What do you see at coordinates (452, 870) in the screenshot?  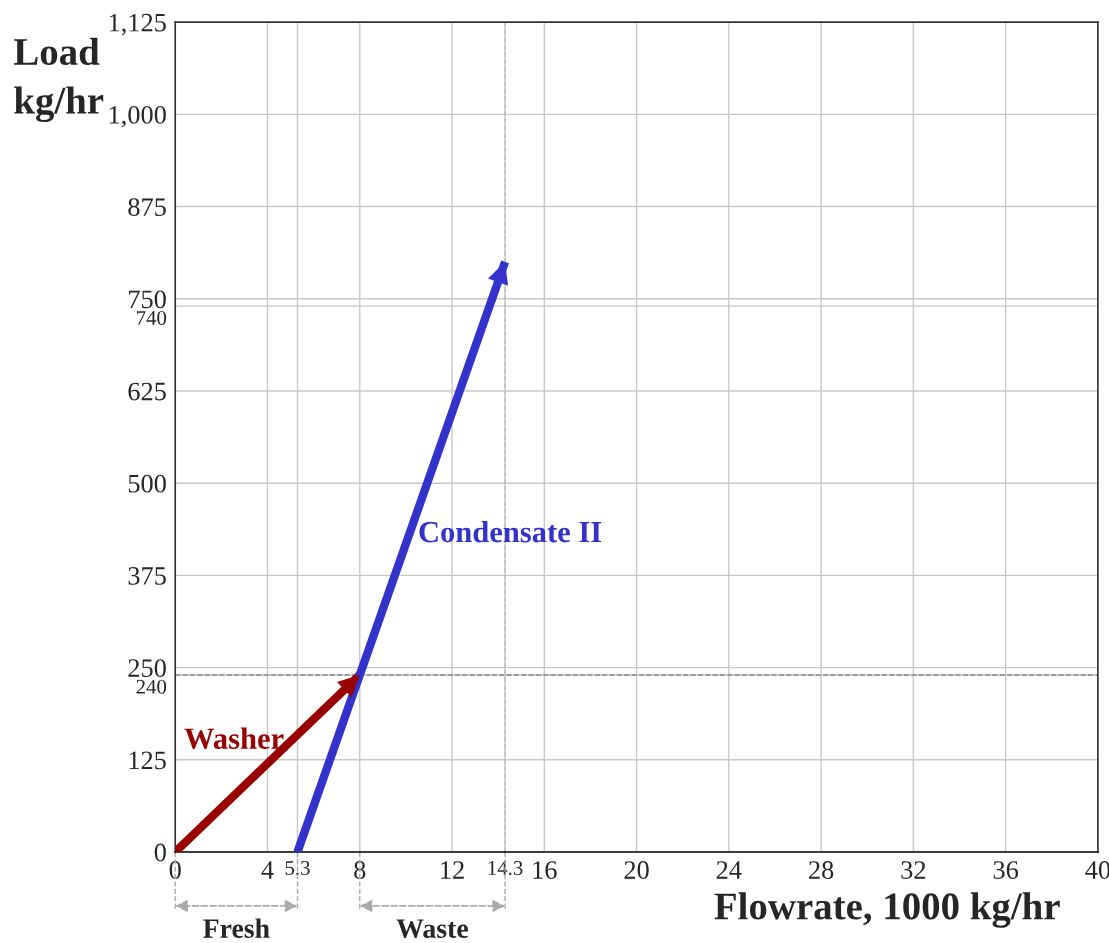 I see `x-tick-label: 12` at bounding box center [452, 870].